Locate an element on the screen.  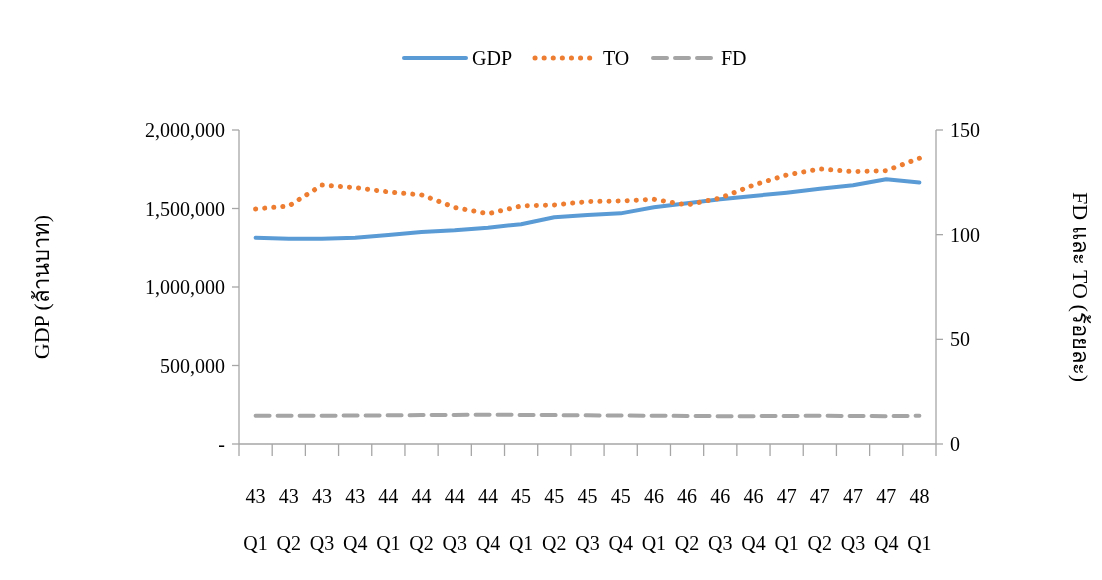
y-tick-label: 1,500,000 is located at coordinates (185, 208).